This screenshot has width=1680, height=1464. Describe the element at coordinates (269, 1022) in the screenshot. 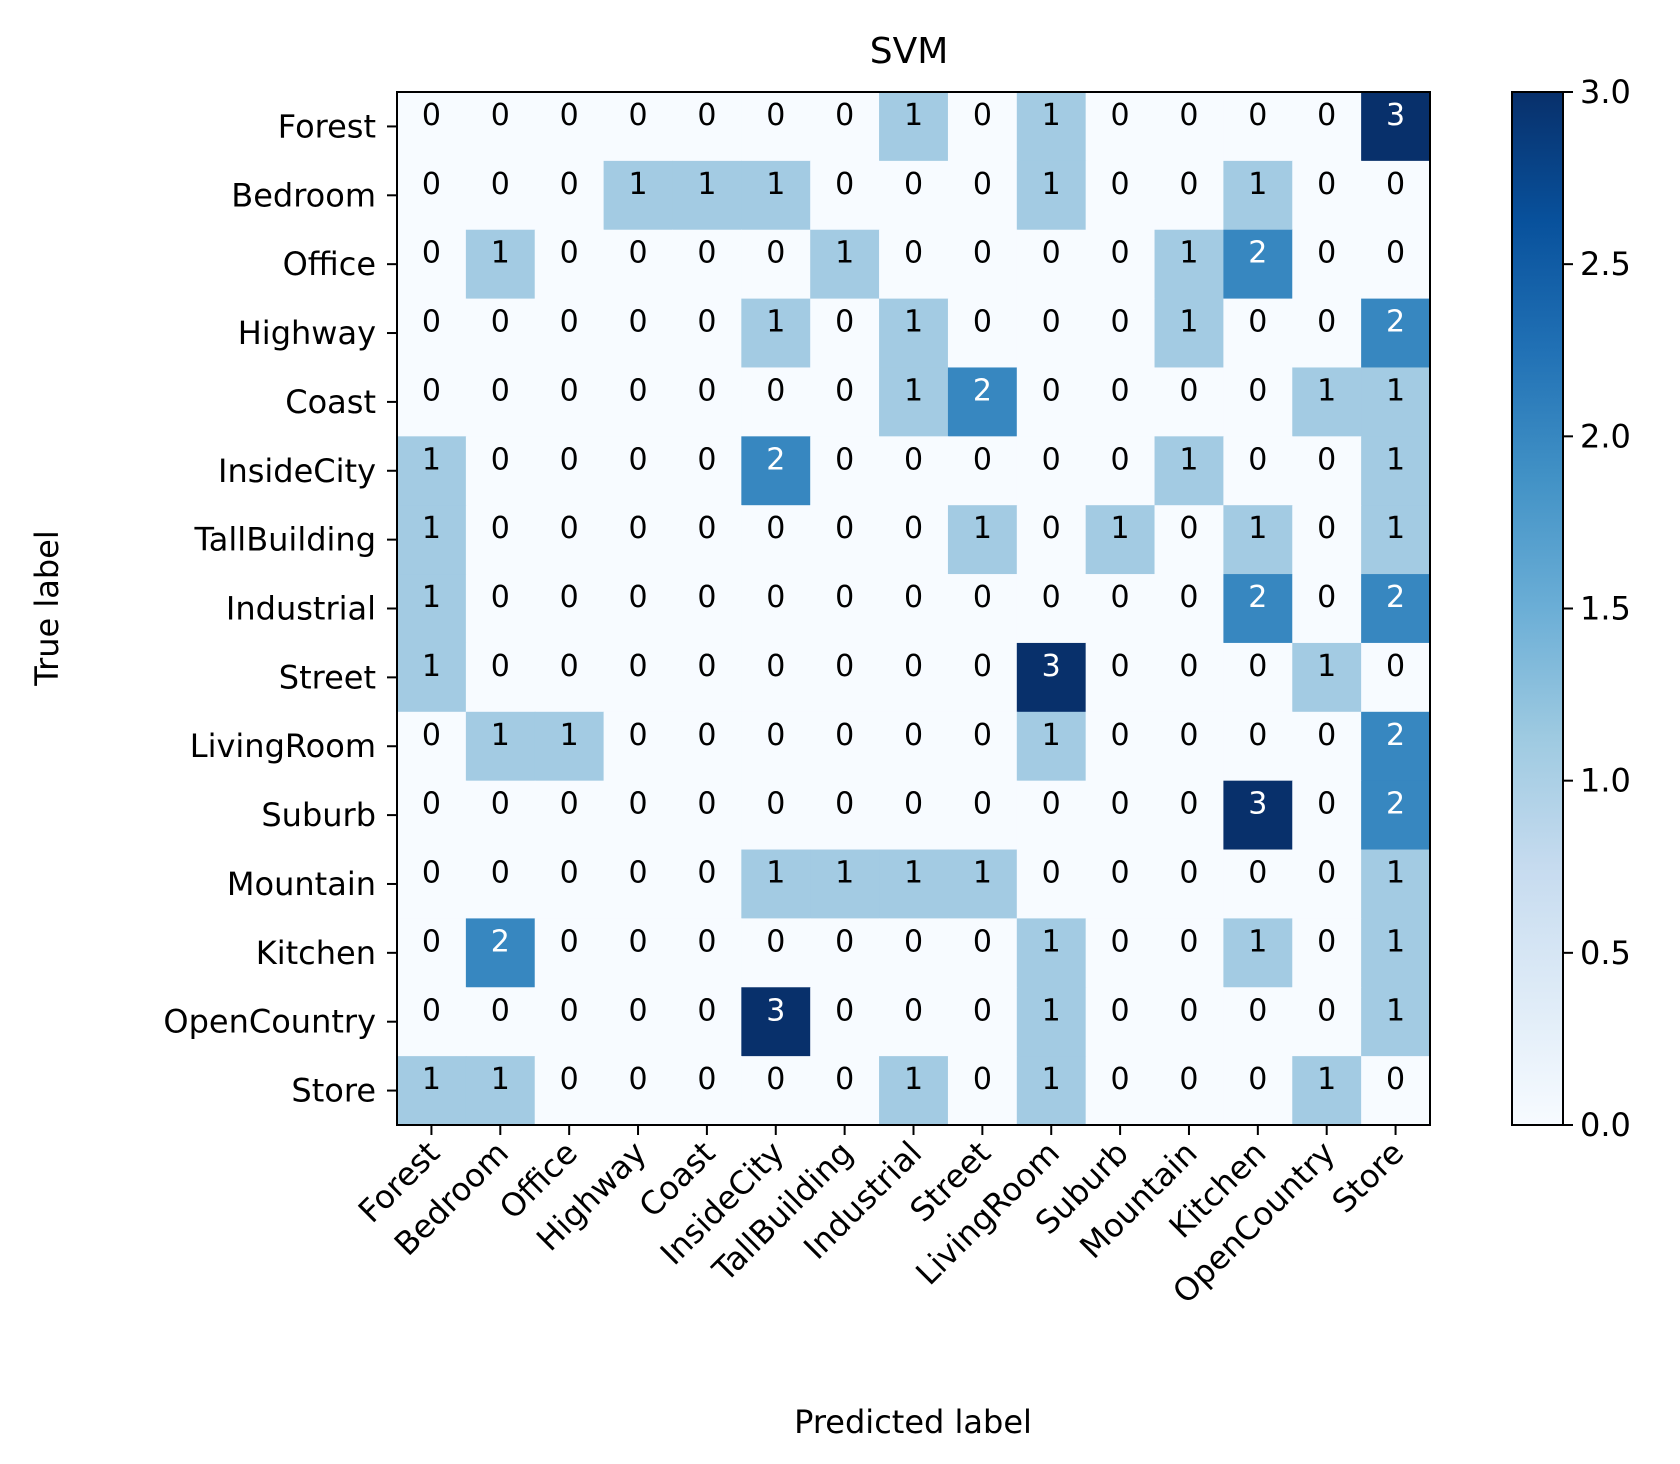

I see `y-tick-label: OpenCountry` at that location.